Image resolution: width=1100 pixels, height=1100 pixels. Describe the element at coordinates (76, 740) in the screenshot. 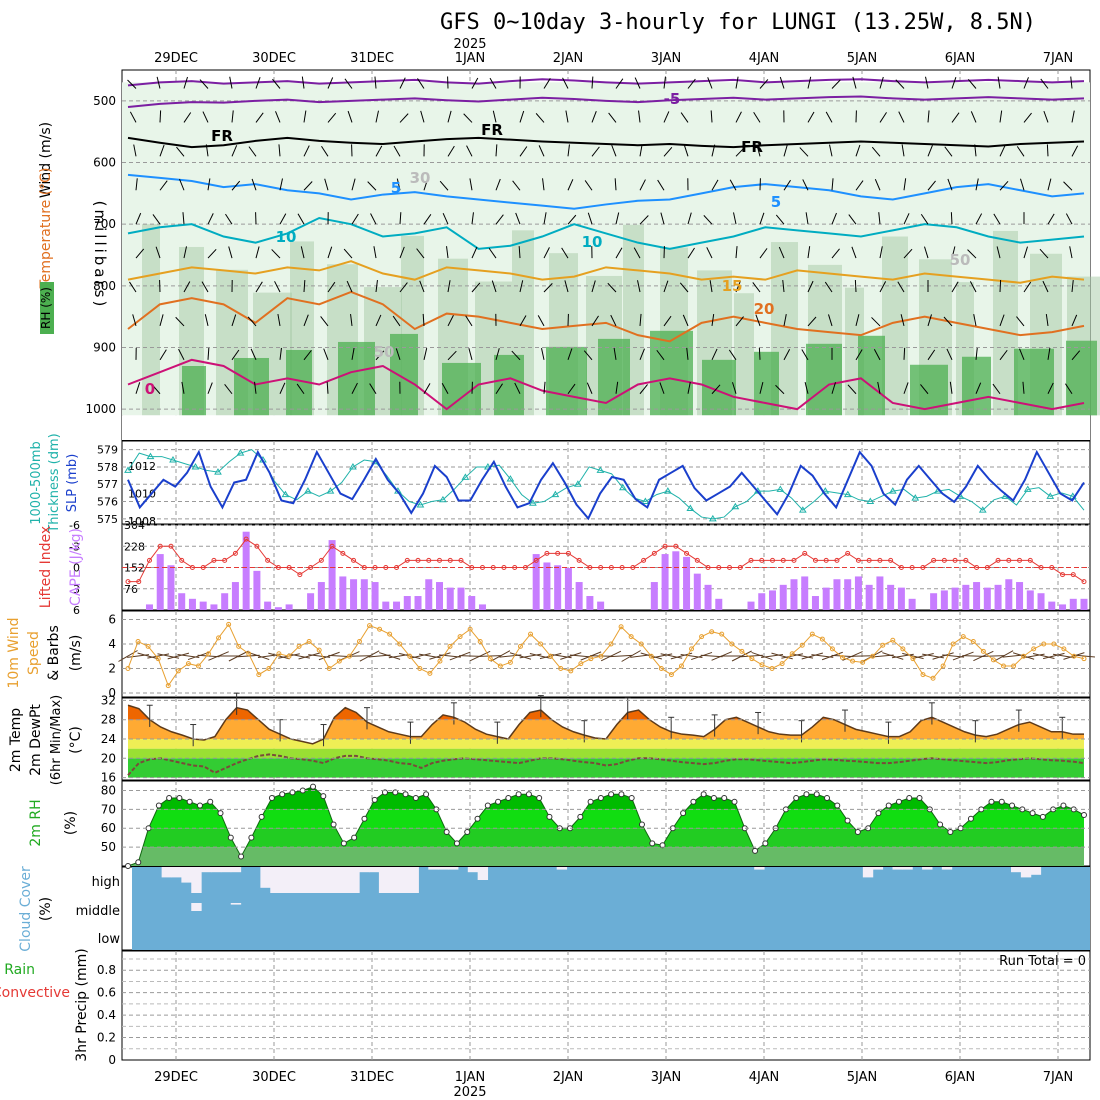

I see `panel-ylabel: (°C)` at that location.